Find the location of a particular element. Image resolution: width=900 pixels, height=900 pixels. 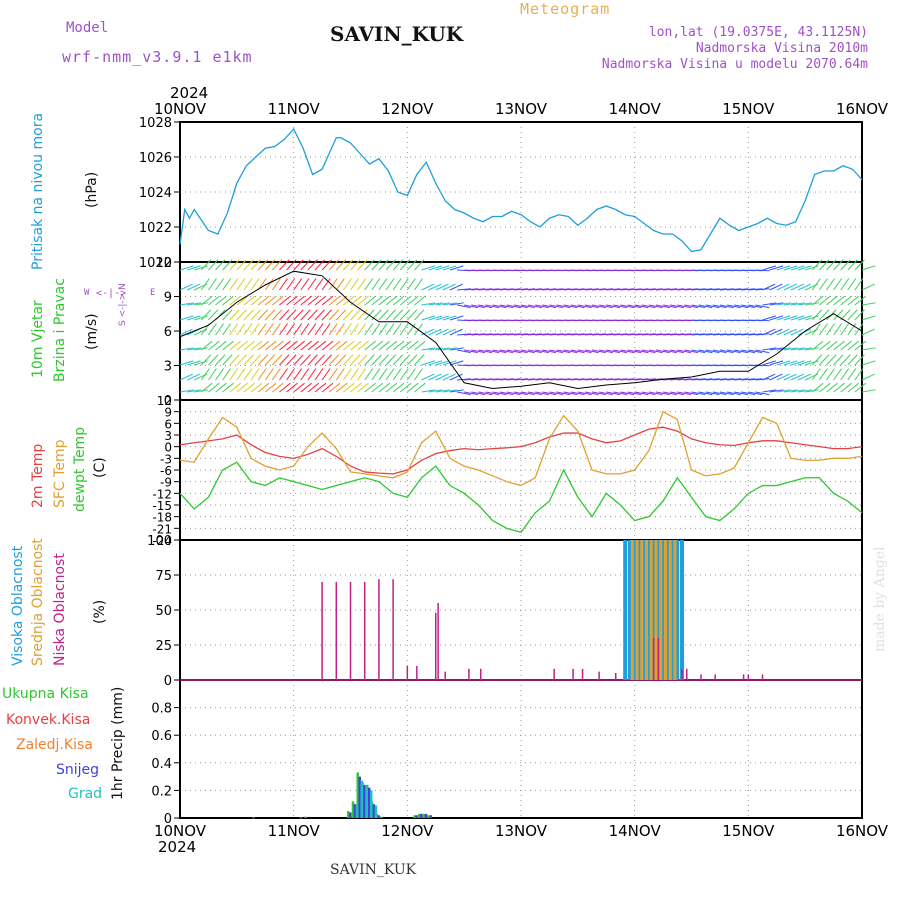

year-bottom: 2024 is located at coordinates (177, 847).